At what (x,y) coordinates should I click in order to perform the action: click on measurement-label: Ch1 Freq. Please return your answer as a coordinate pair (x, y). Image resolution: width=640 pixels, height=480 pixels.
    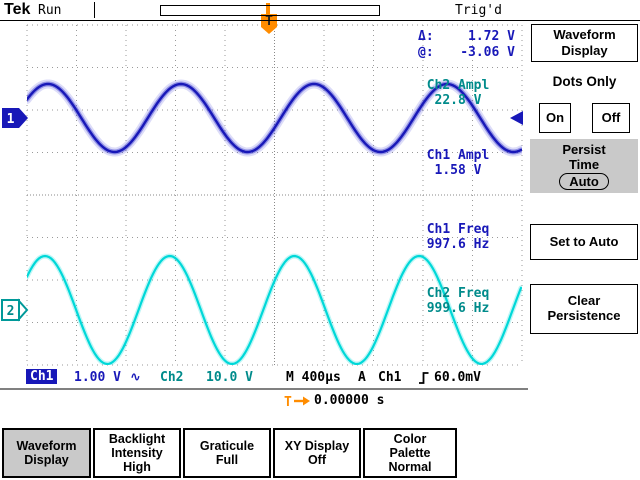
    Looking at the image, I should click on (458, 229).